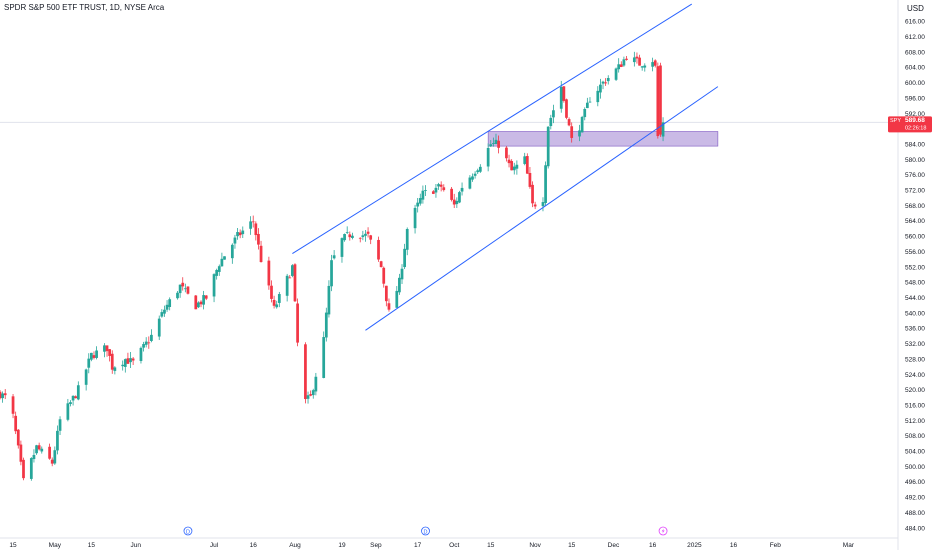 Image resolution: width=932 pixels, height=550 pixels. What do you see at coordinates (915, 313) in the screenshot?
I see `price-tick-label: 540.00` at bounding box center [915, 313].